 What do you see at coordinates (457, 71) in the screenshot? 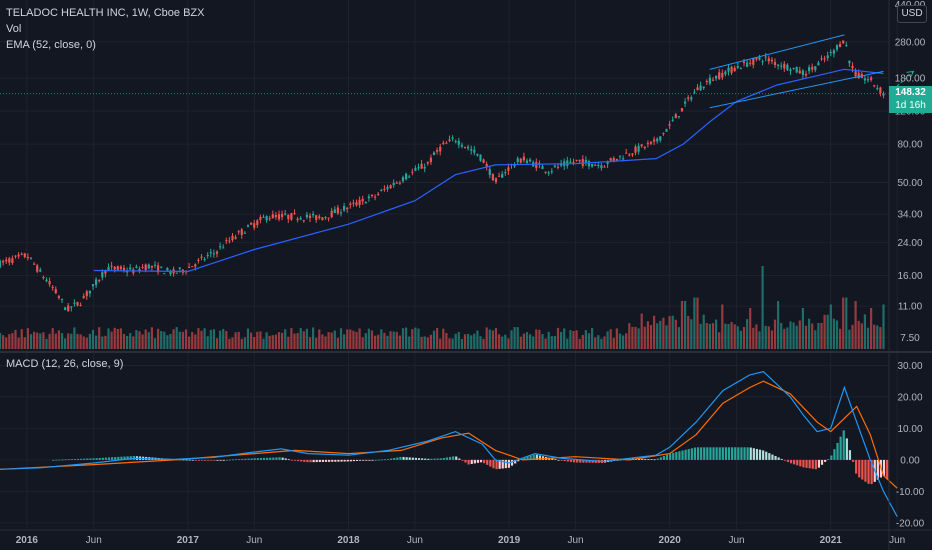
I see `trend-drawings` at bounding box center [457, 71].